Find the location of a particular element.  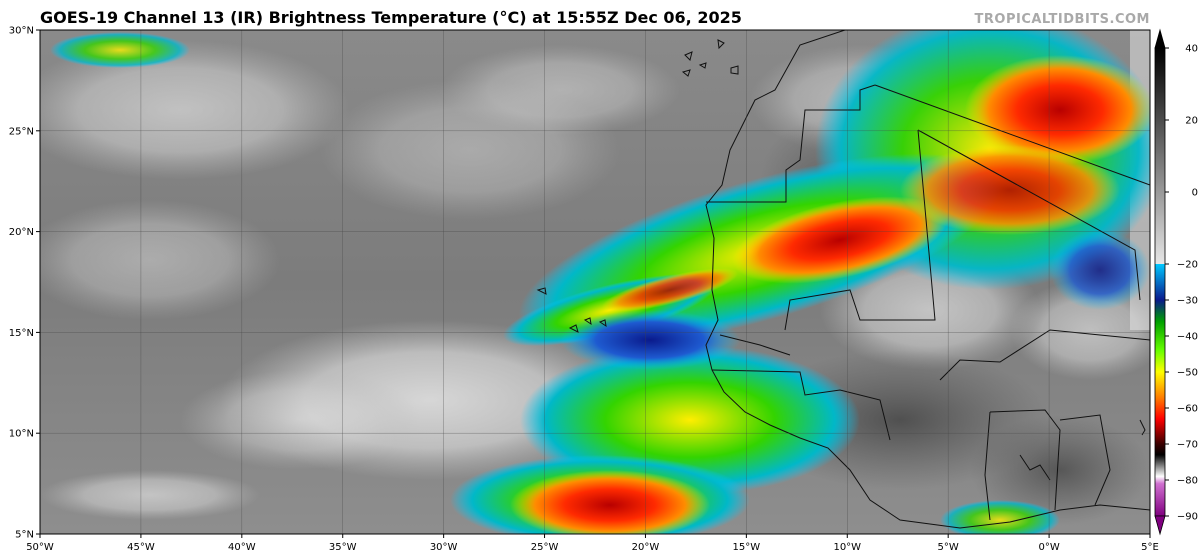

colorbar-ticks: 40 20 0 −20 −30 −40 −50 −60 −70 −80 −90 is located at coordinates (1181, 283).